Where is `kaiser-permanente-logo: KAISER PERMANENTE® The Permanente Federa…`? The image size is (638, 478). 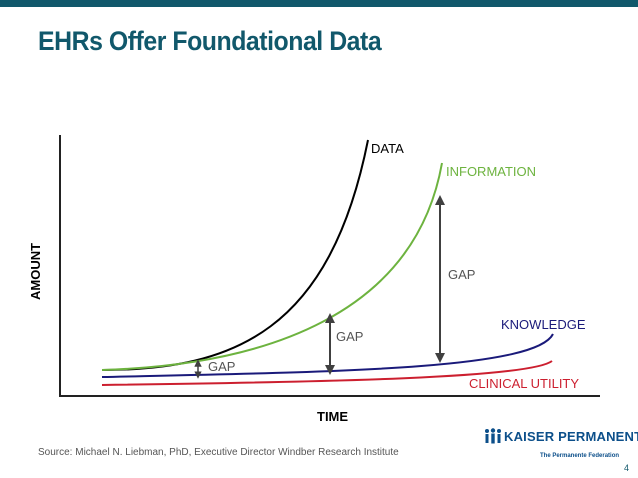 kaiser-permanente-logo: KAISER PERMANENTE® The Permanente Federa… is located at coordinates (561, 445).